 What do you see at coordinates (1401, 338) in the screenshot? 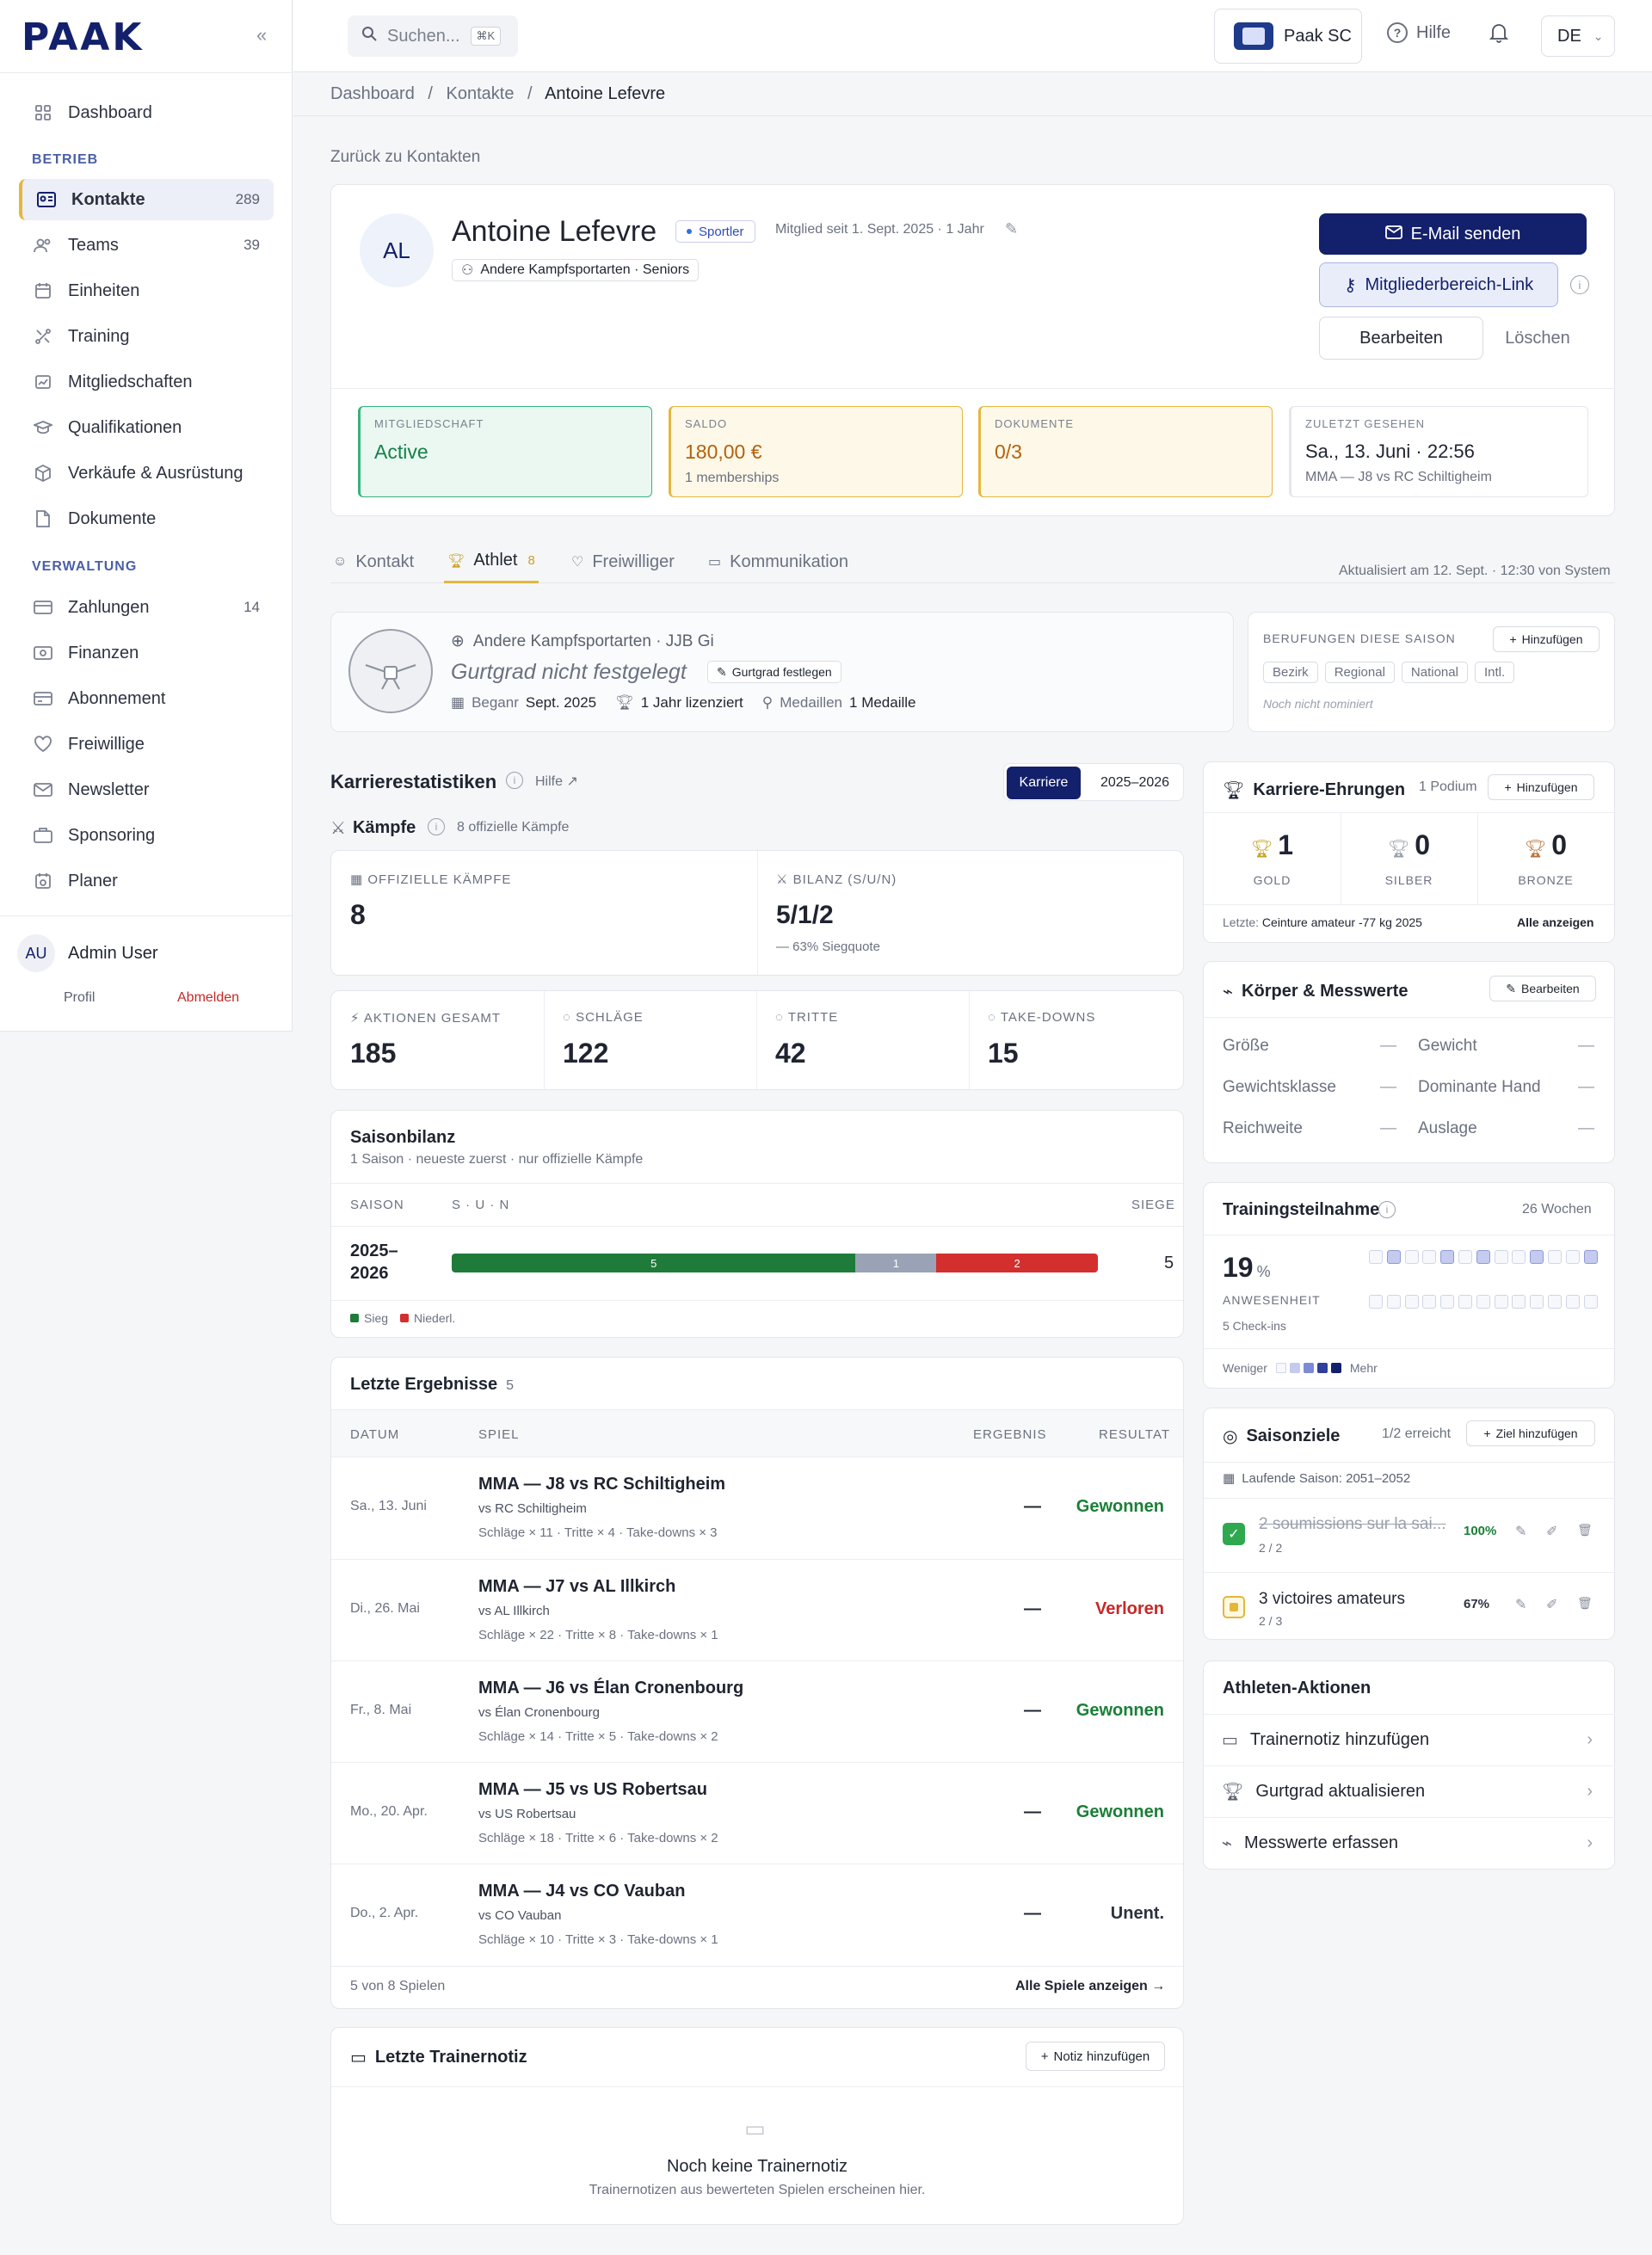
I see `edit-button: Bearbeiten` at bounding box center [1401, 338].